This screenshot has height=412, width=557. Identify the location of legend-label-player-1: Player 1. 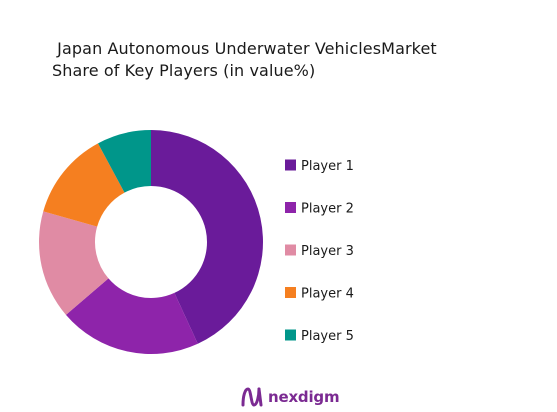
(327, 166).